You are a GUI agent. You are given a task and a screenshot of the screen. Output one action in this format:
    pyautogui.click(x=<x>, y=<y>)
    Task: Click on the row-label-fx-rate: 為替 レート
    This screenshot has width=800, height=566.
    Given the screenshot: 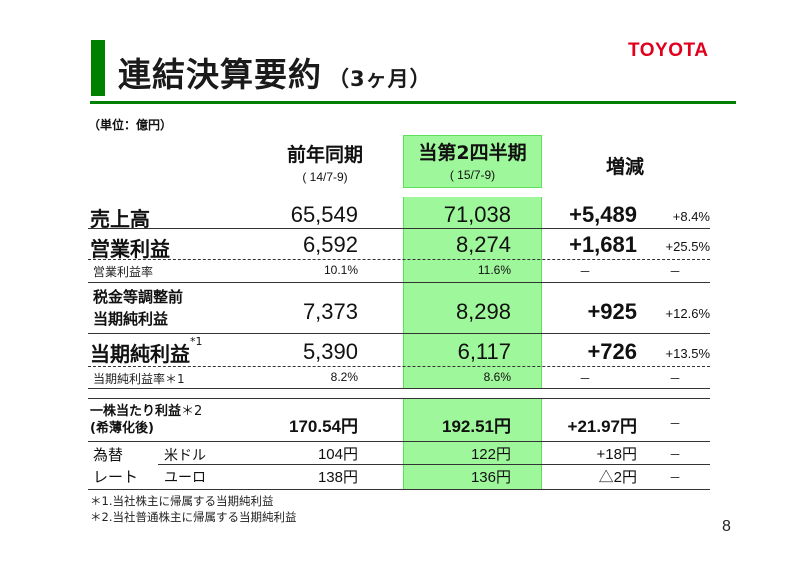 What is the action you would take?
    pyautogui.click(x=116, y=466)
    